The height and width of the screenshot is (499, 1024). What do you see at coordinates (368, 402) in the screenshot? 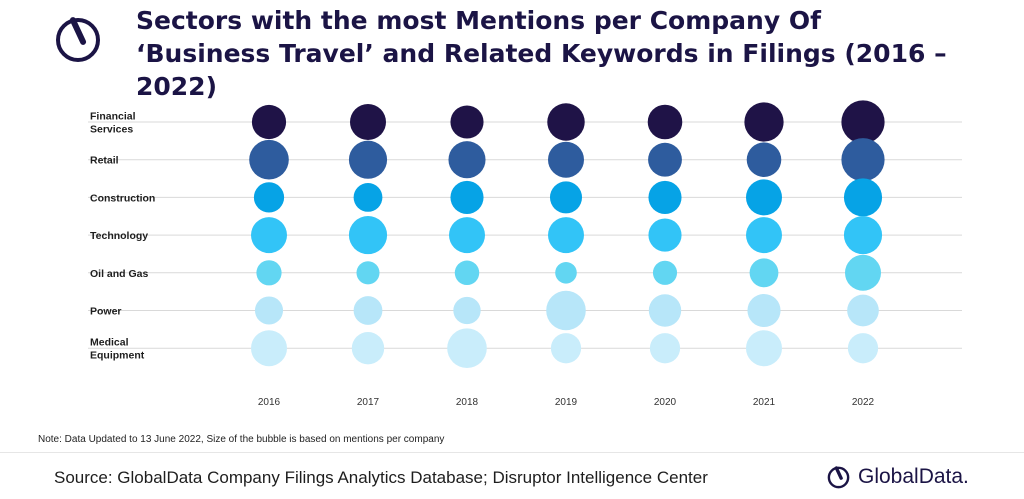
I see `x-tick-label: 2017` at bounding box center [368, 402].